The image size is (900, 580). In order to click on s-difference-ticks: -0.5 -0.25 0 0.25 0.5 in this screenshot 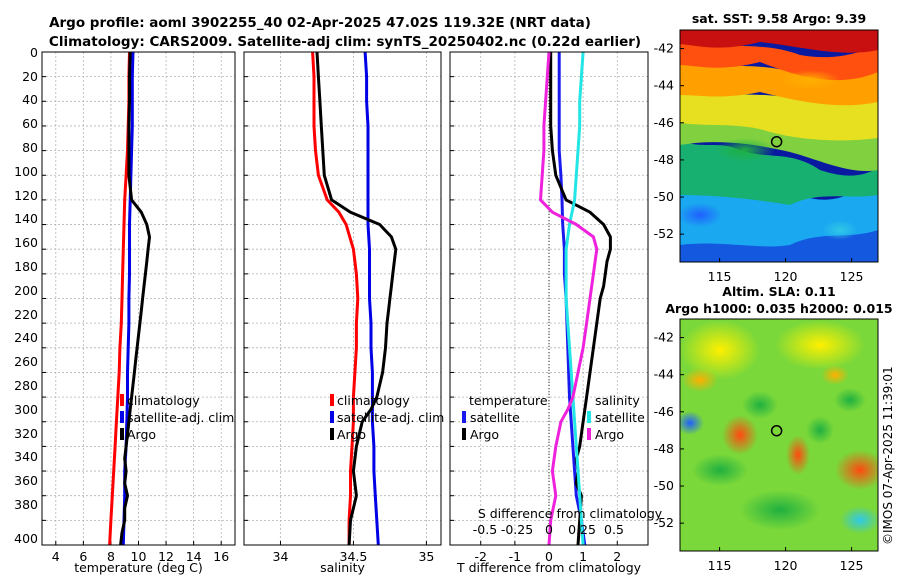, I will do `click(548, 529)`.